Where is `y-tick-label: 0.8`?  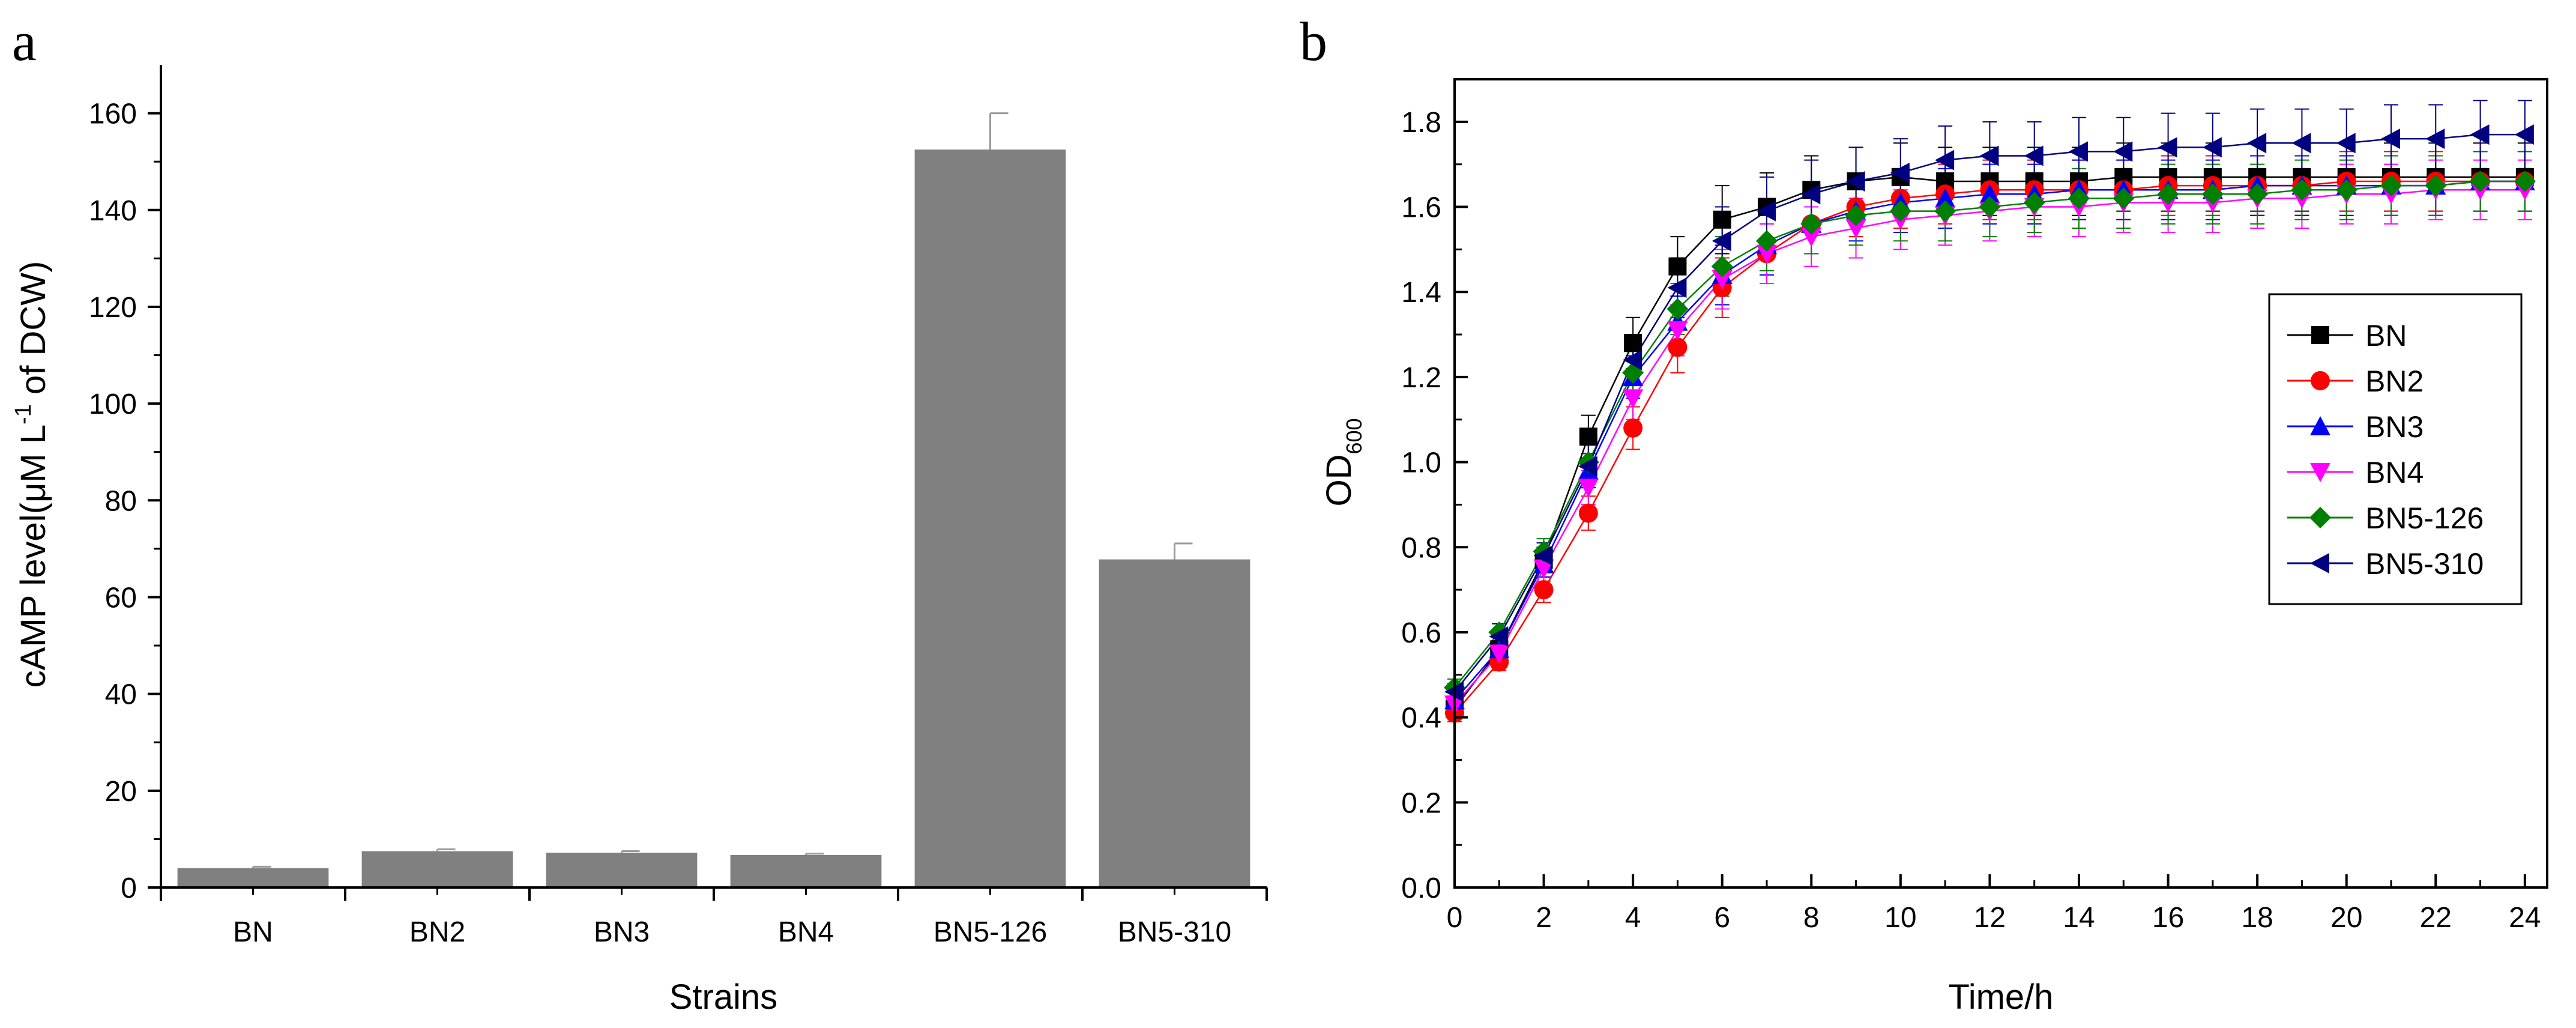 y-tick-label: 0.8 is located at coordinates (1421, 548).